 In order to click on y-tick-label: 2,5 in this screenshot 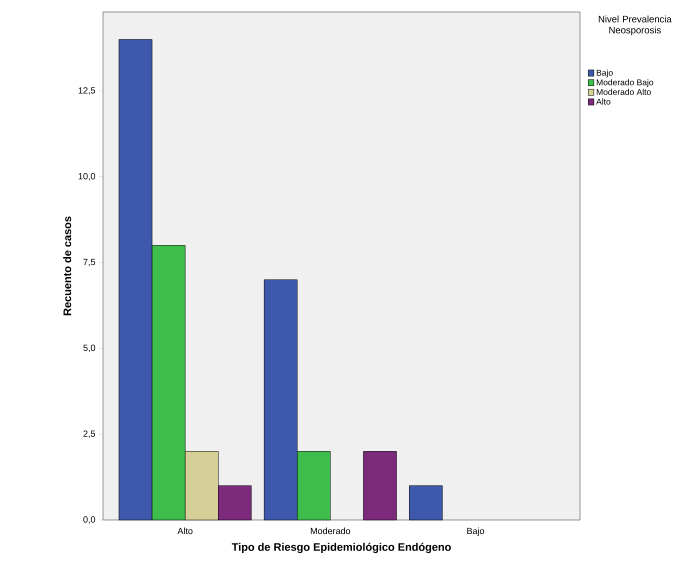, I will do `click(89, 434)`.